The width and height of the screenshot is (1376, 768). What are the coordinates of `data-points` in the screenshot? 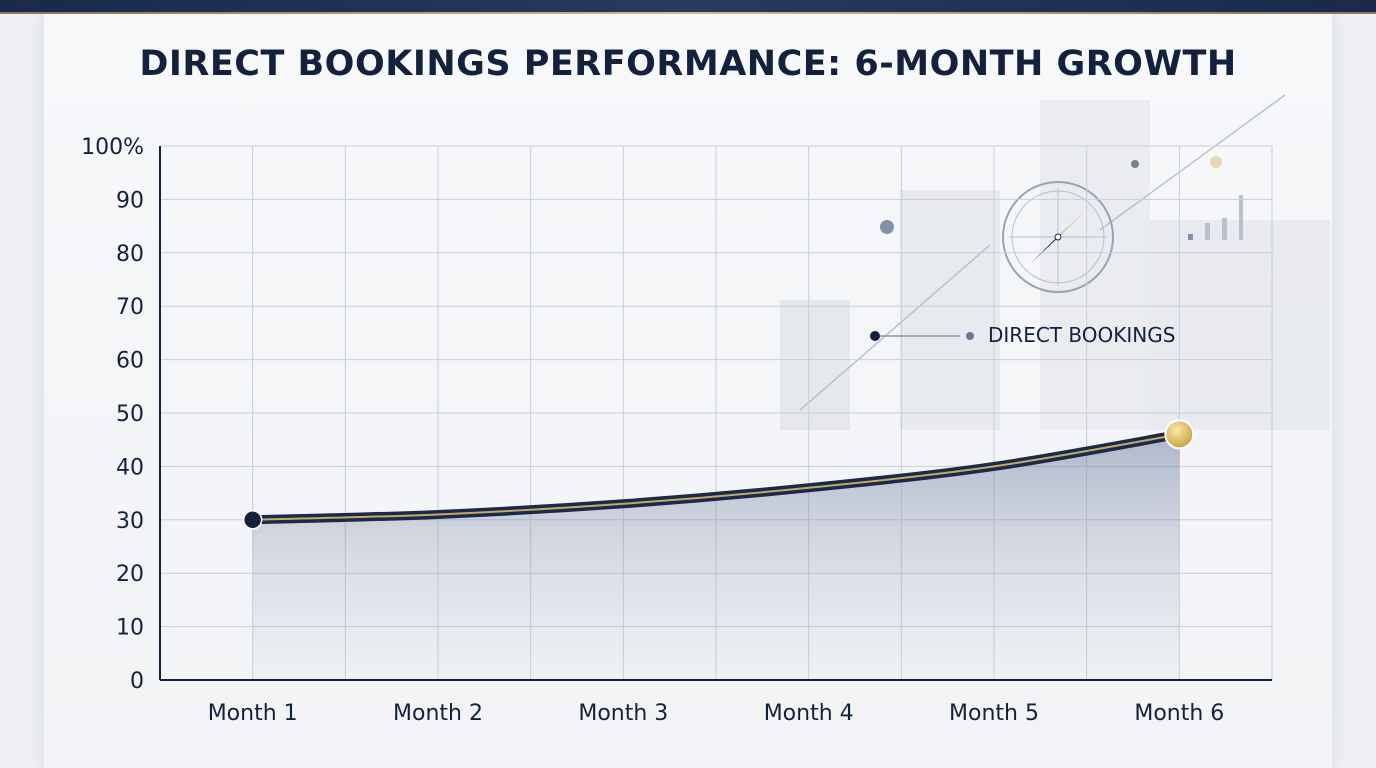 It's located at (718, 474).